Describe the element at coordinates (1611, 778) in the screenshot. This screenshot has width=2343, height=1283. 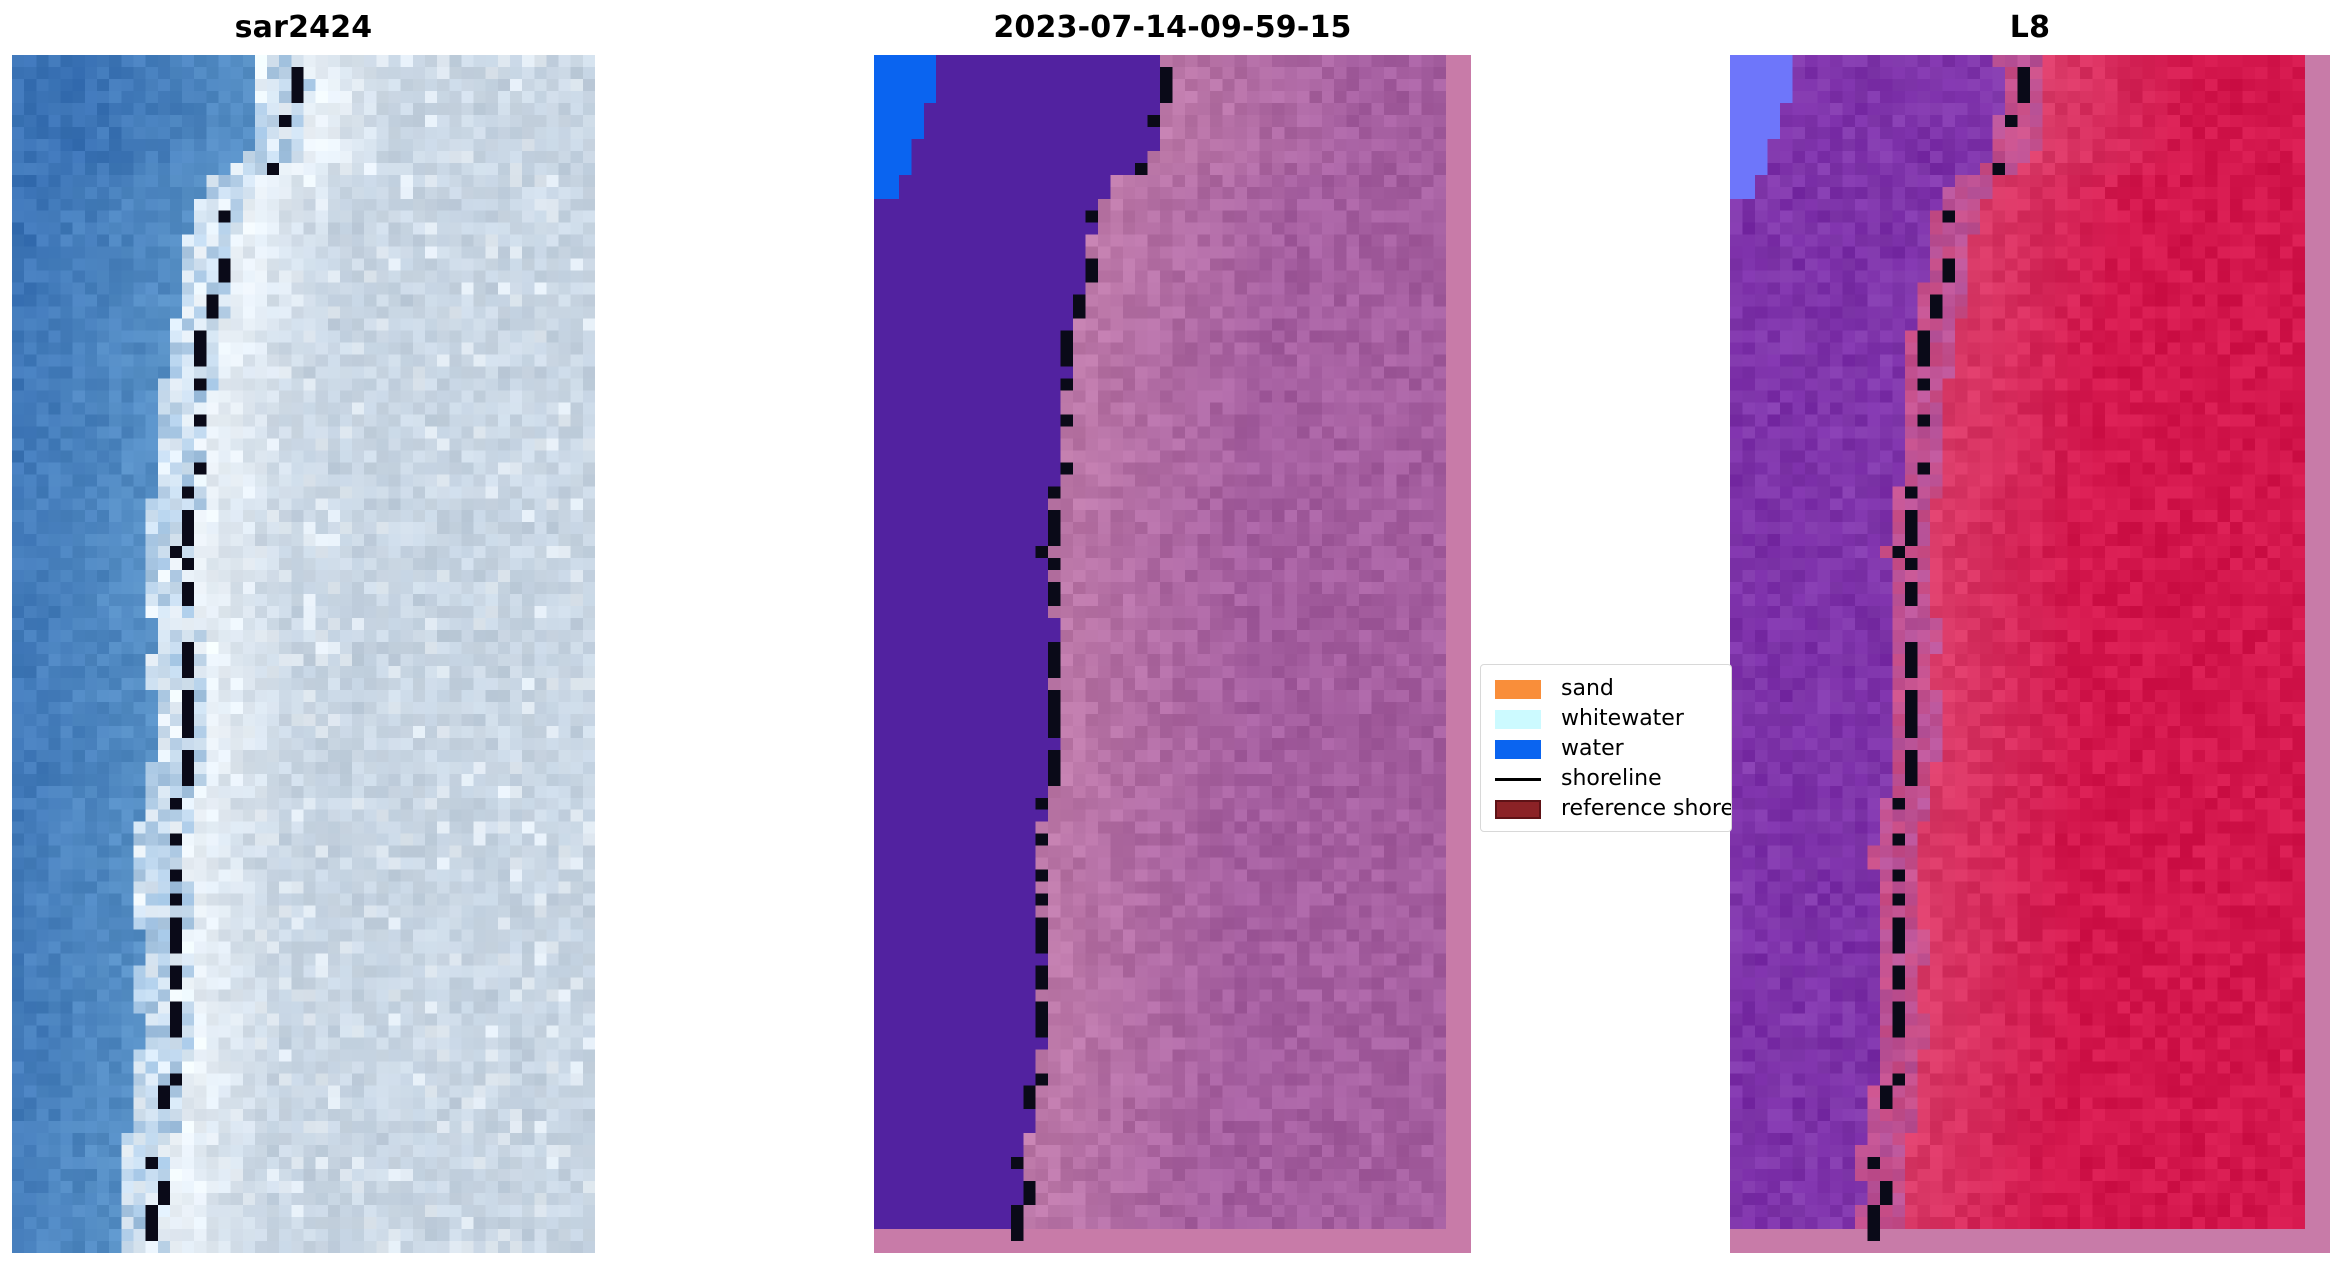
I see `legend-label-shoreline: shoreline` at that location.